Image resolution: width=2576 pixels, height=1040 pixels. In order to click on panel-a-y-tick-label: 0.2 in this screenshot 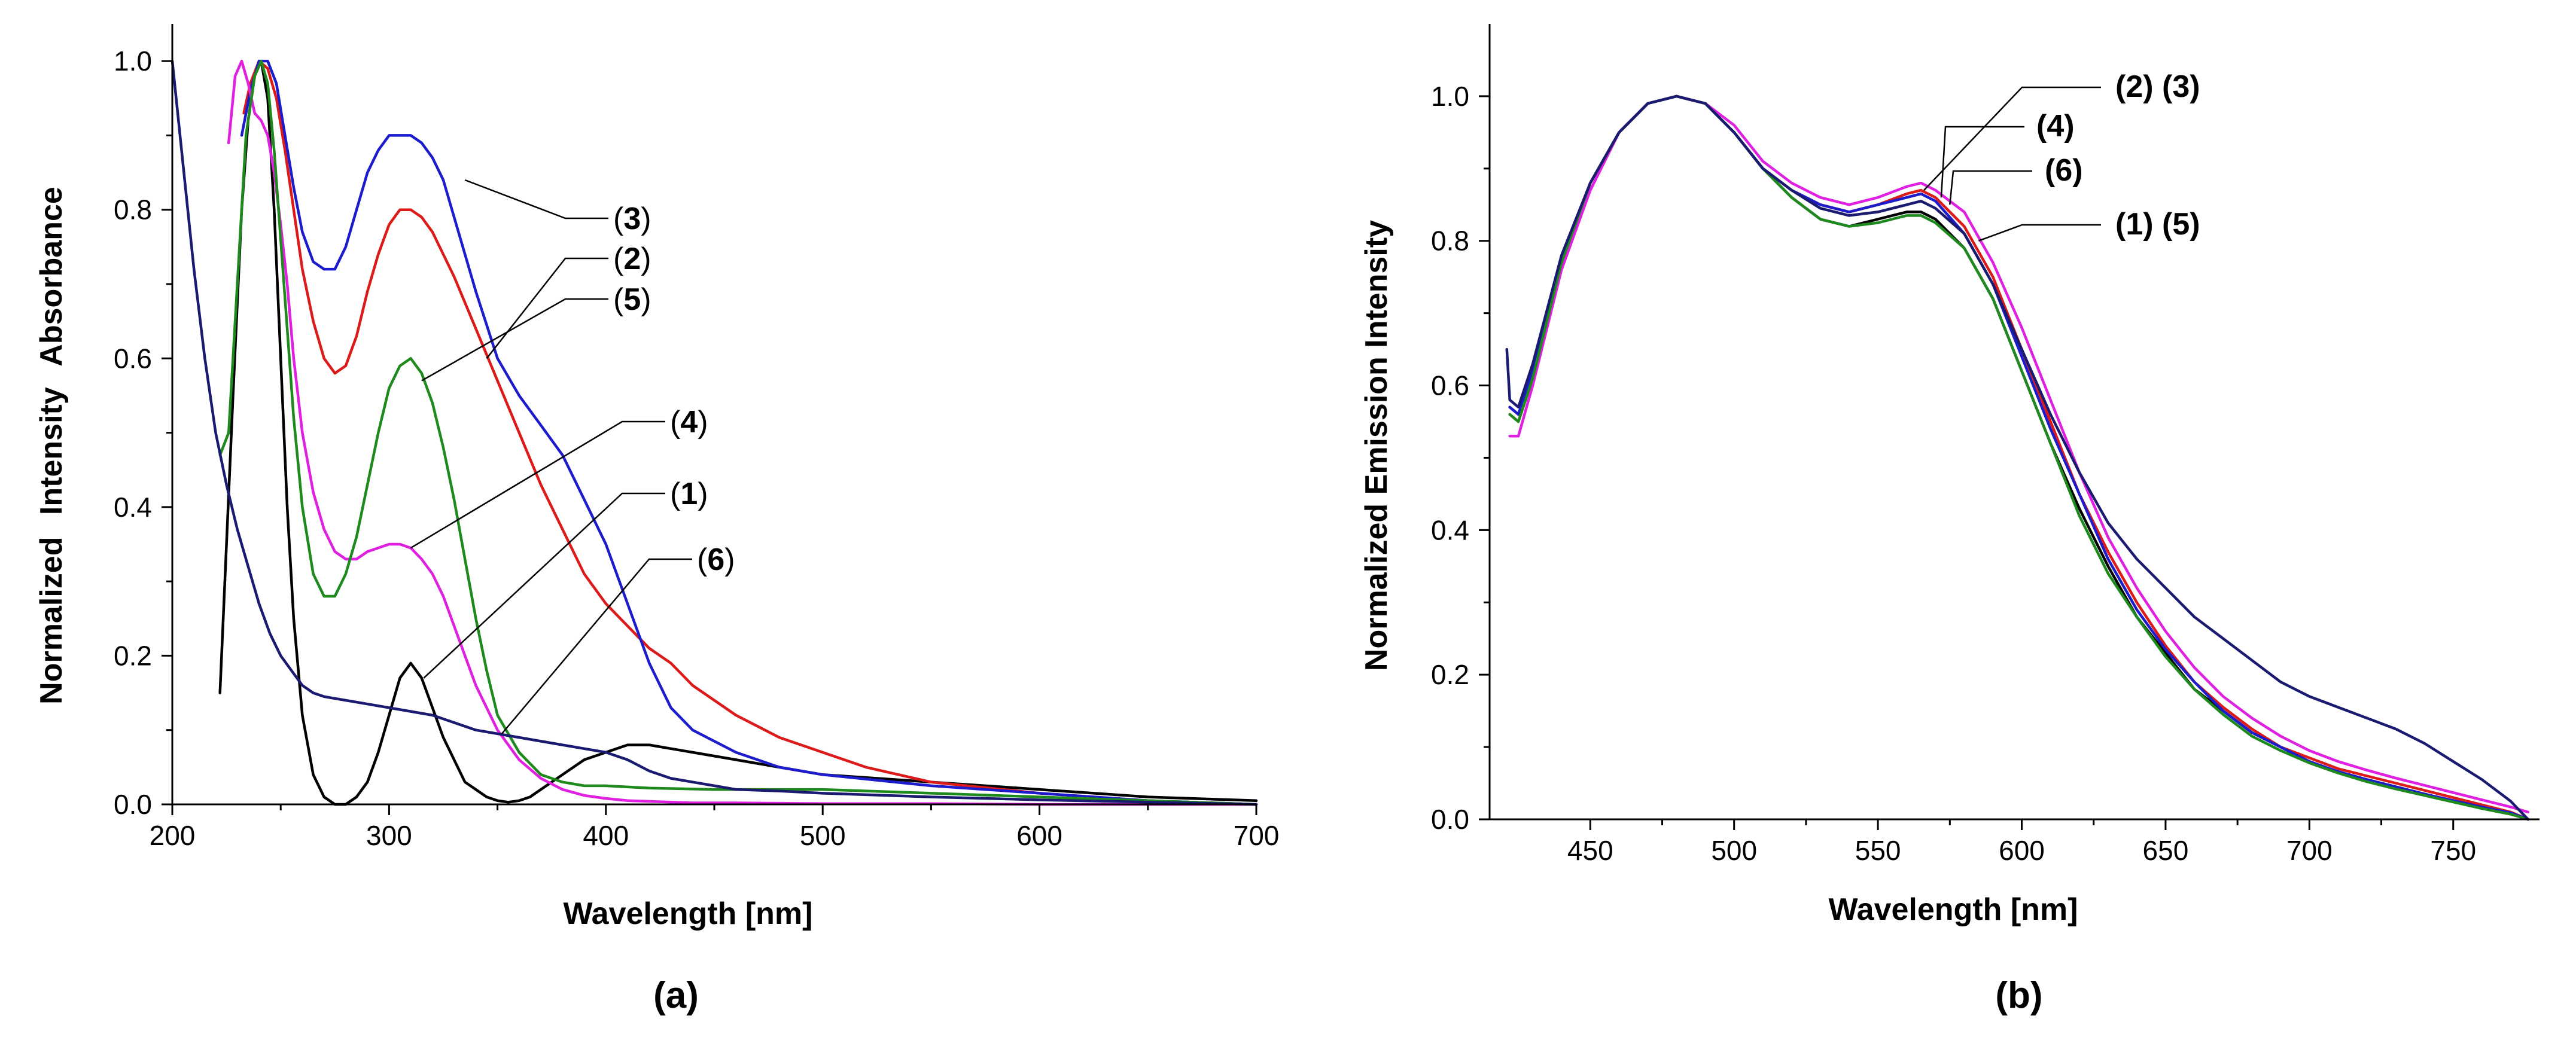, I will do `click(133, 655)`.